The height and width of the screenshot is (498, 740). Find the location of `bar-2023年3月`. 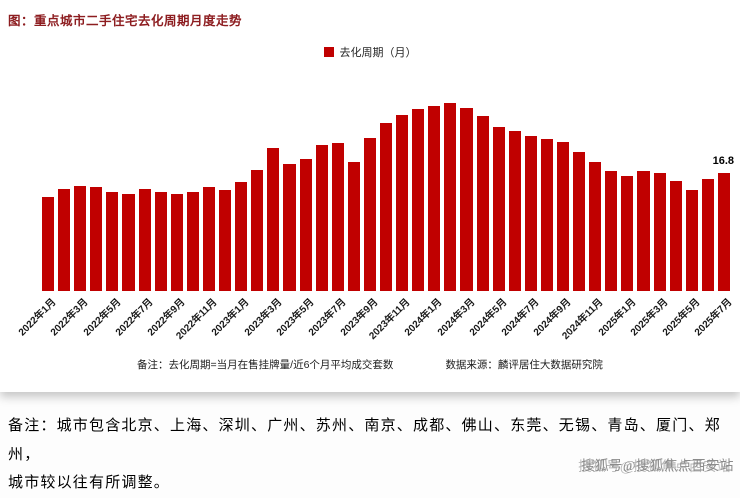

bar-2023年3月 is located at coordinates (273, 219).